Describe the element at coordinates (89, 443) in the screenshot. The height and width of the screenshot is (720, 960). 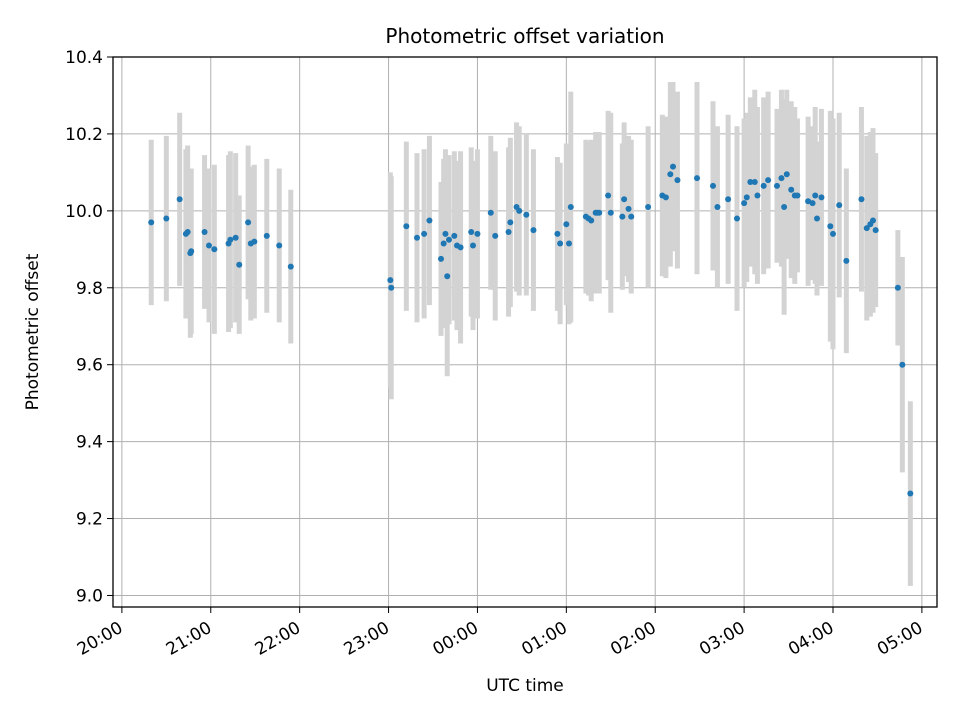
I see `y-tick-label: 9.4` at that location.